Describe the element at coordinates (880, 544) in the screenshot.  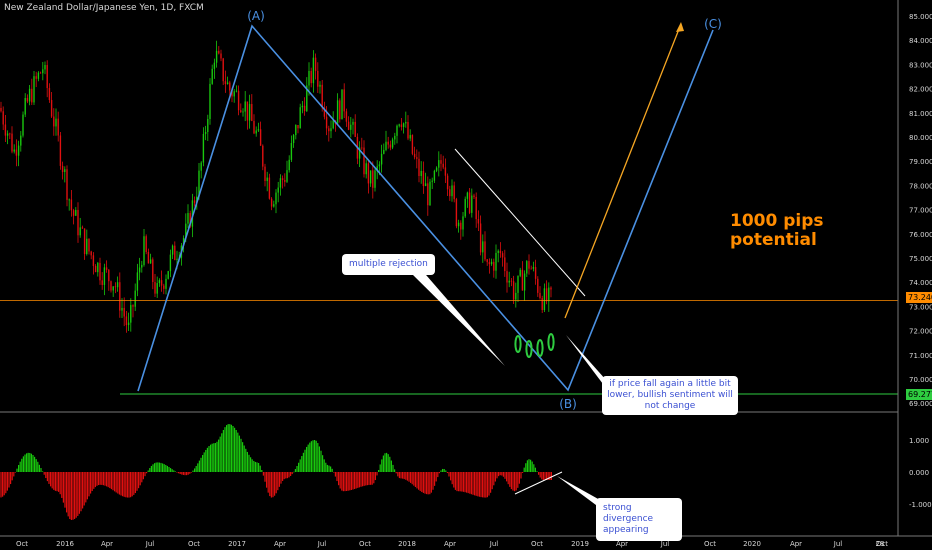
I see `x-tick-label: 28` at that location.